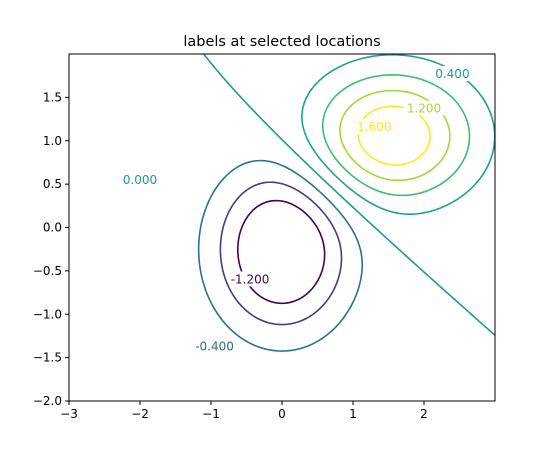 The height and width of the screenshot is (450, 550). What do you see at coordinates (52, 141) in the screenshot?
I see `y-tick-label: 1.0` at bounding box center [52, 141].